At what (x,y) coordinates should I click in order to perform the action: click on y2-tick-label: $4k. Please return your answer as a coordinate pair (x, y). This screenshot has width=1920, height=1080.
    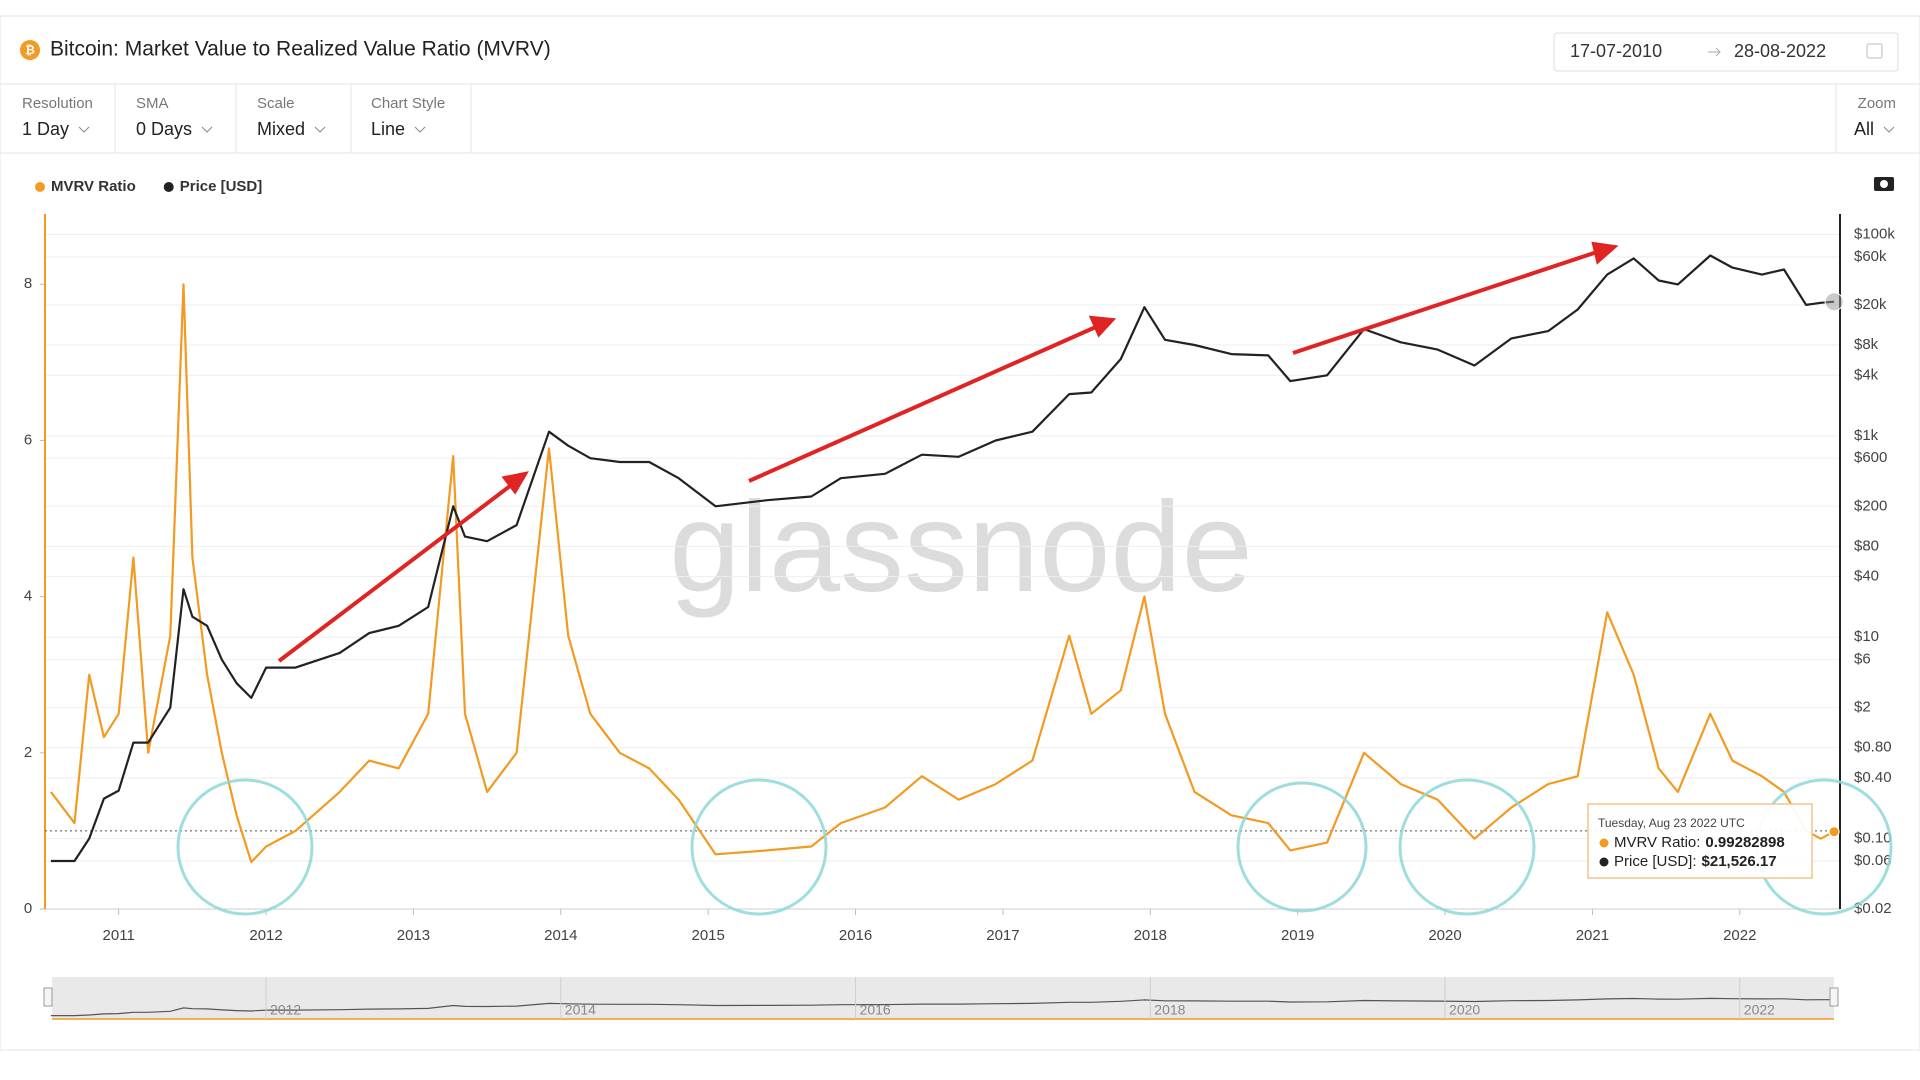
    Looking at the image, I should click on (1866, 374).